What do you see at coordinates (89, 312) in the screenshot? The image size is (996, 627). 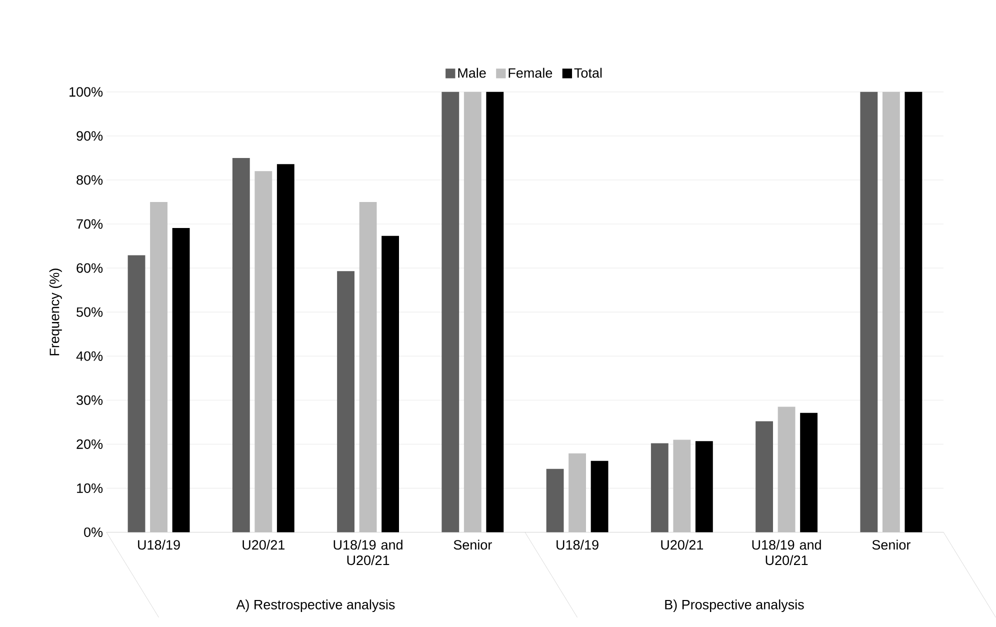 I see `y-tick-label: 50%` at bounding box center [89, 312].